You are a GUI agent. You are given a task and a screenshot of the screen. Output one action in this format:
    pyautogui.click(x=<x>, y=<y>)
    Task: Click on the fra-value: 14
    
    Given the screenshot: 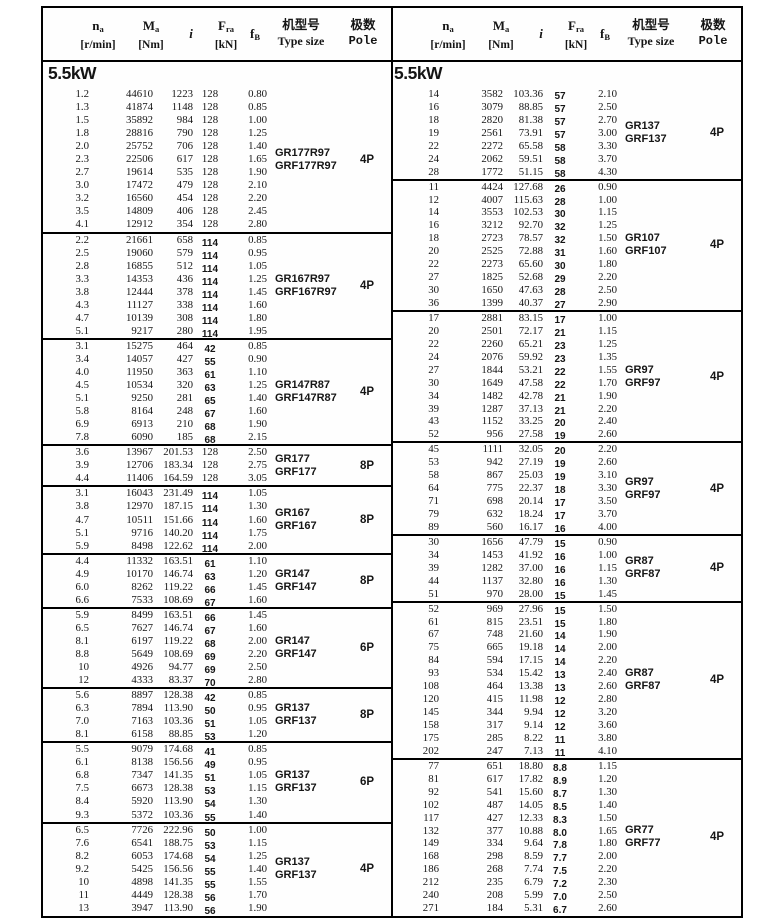 What is the action you would take?
    pyautogui.click(x=560, y=637)
    